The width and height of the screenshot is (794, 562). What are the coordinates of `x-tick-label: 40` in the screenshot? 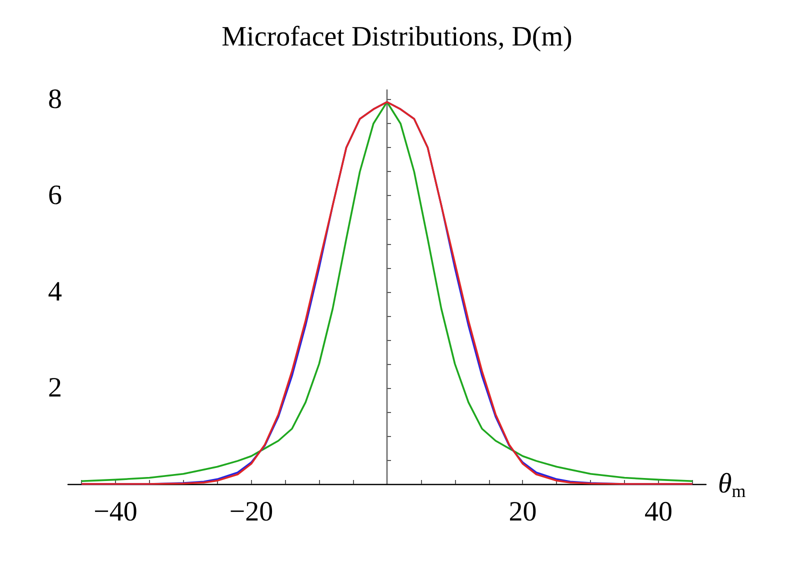 It's located at (658, 512).